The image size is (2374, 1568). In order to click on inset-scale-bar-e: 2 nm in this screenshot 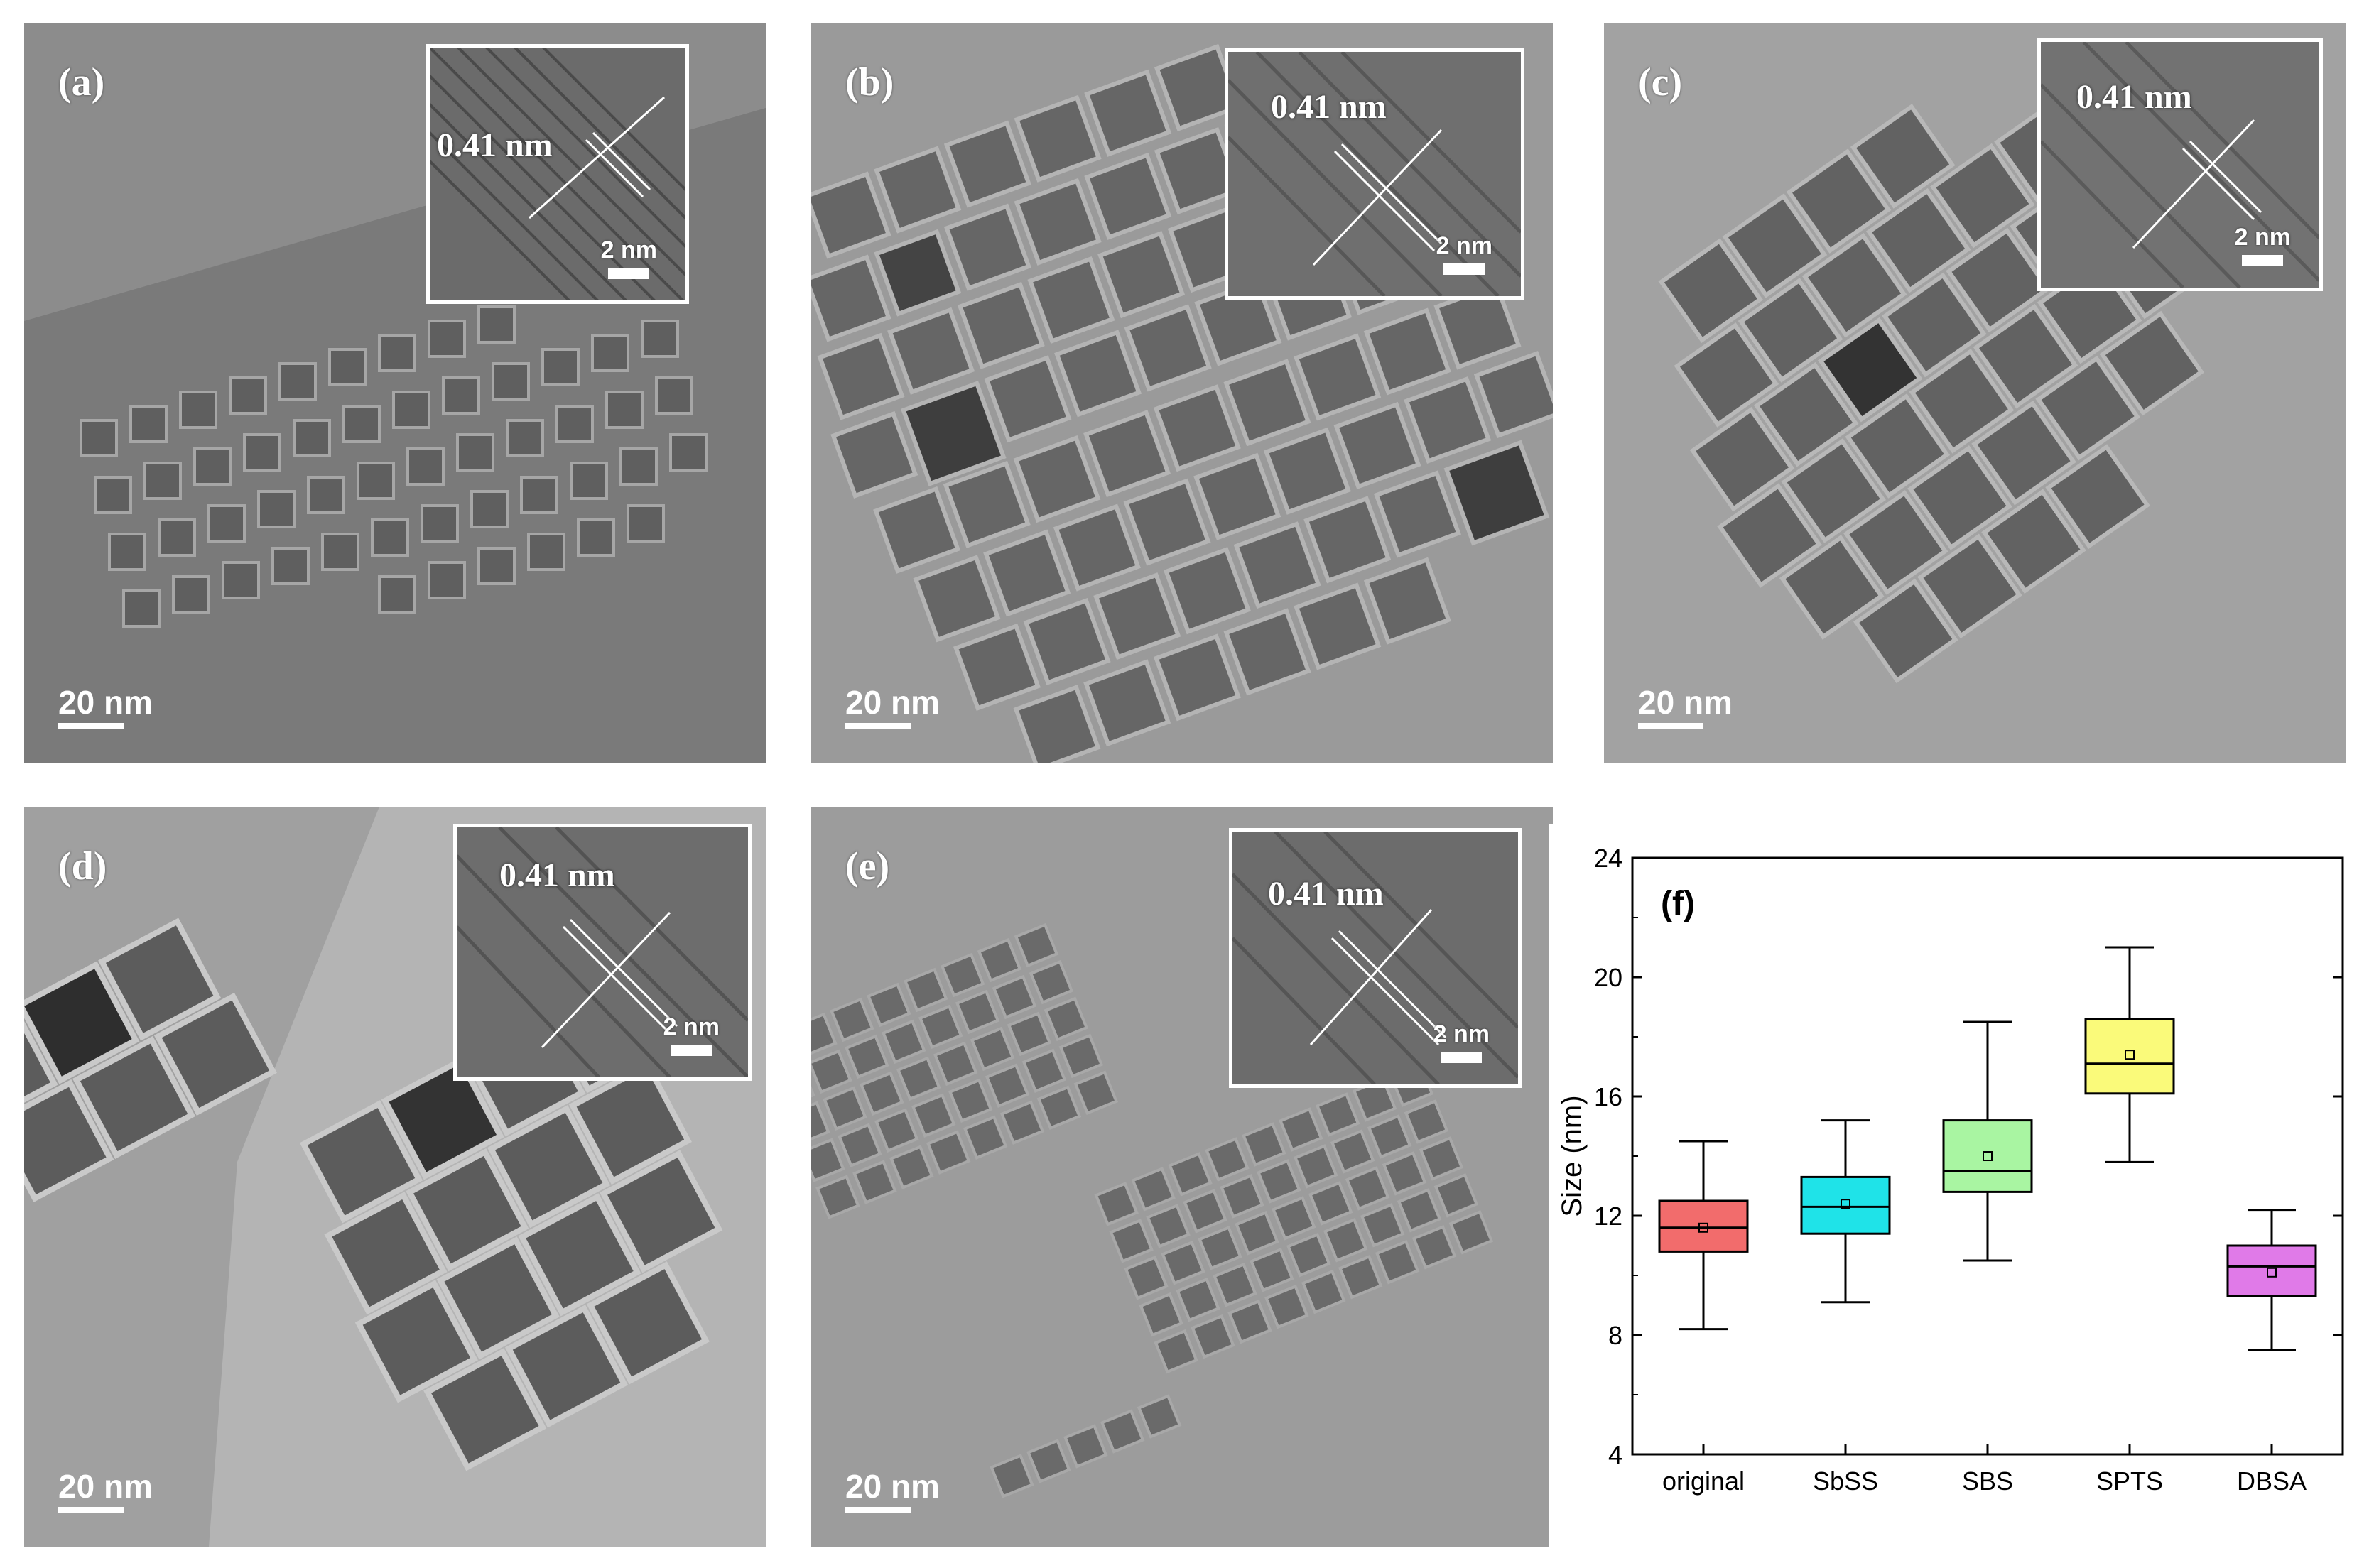, I will do `click(1461, 1043)`.